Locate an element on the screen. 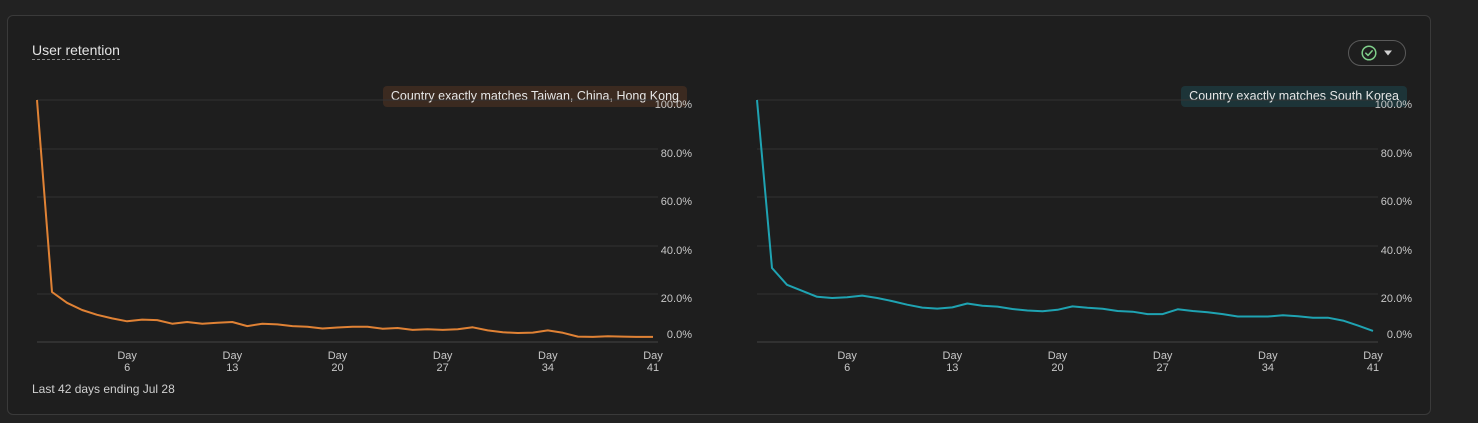  caret-down-icon is located at coordinates (1388, 53).